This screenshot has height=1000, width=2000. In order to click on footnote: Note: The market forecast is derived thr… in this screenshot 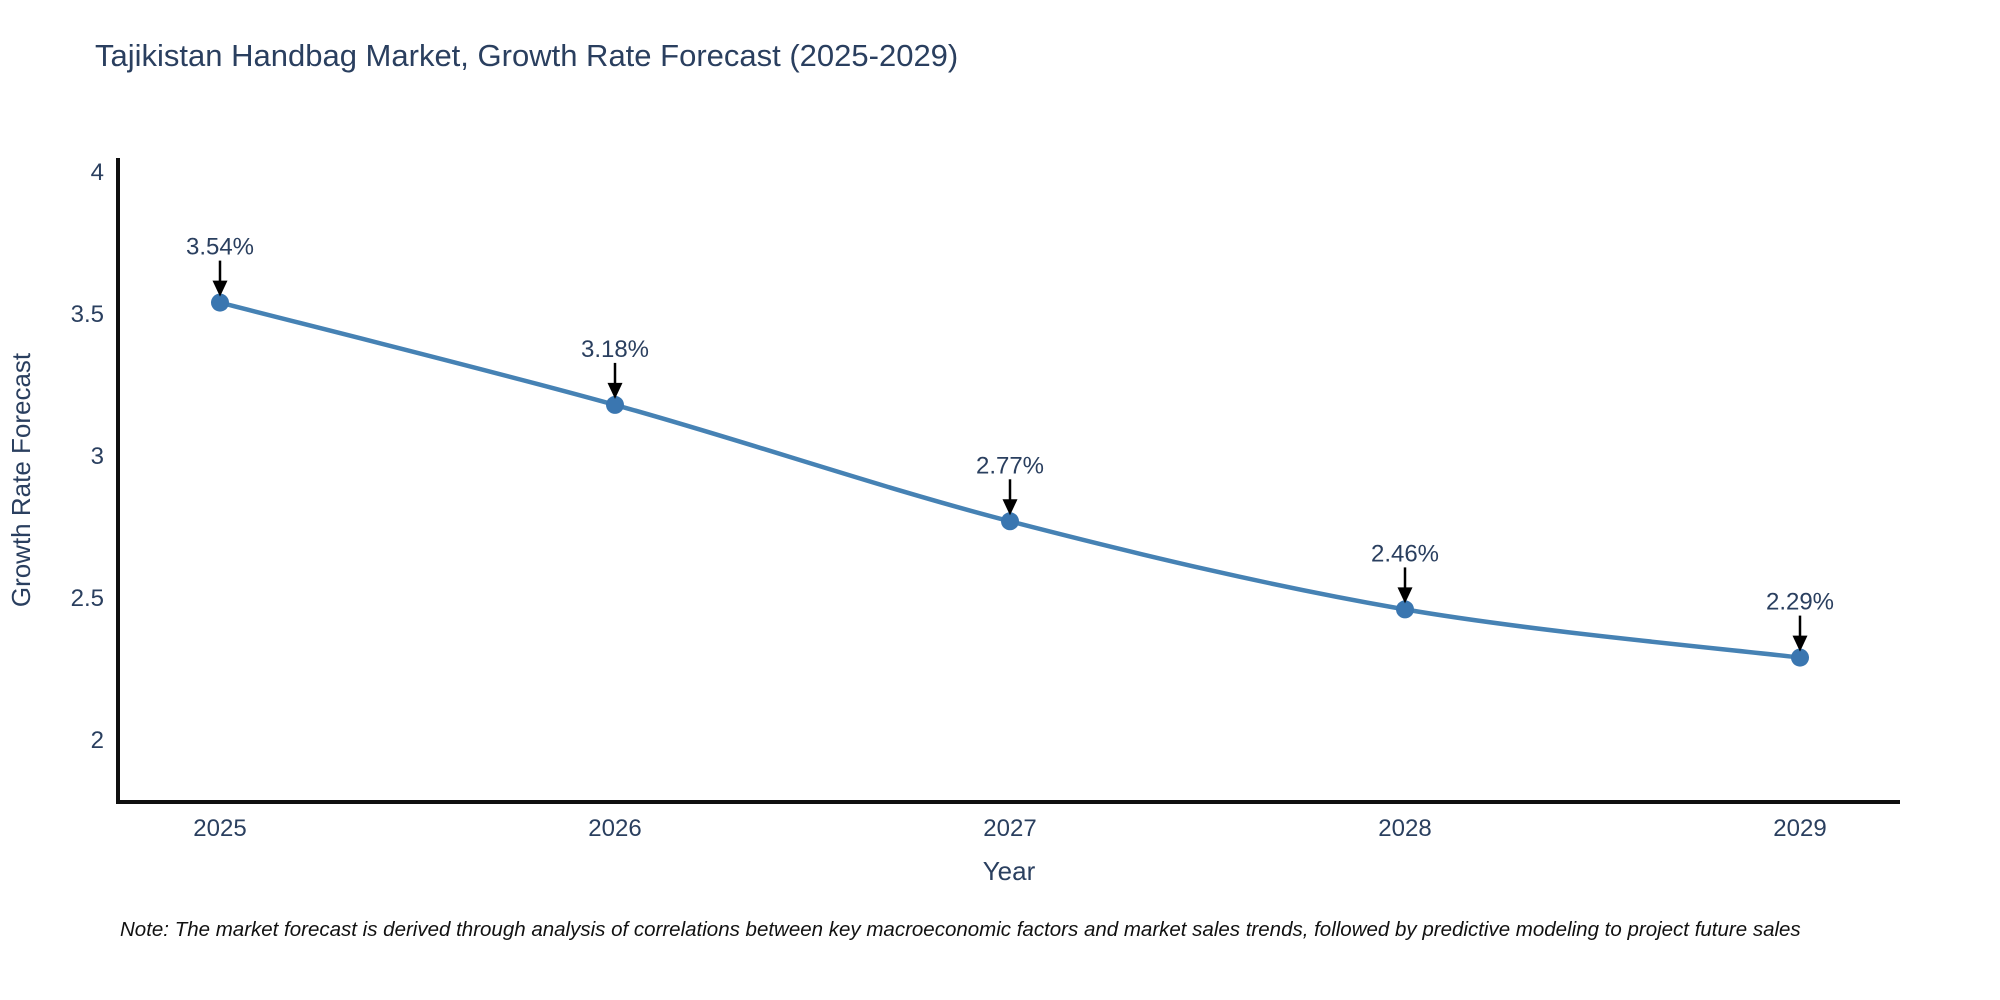, I will do `click(960, 929)`.